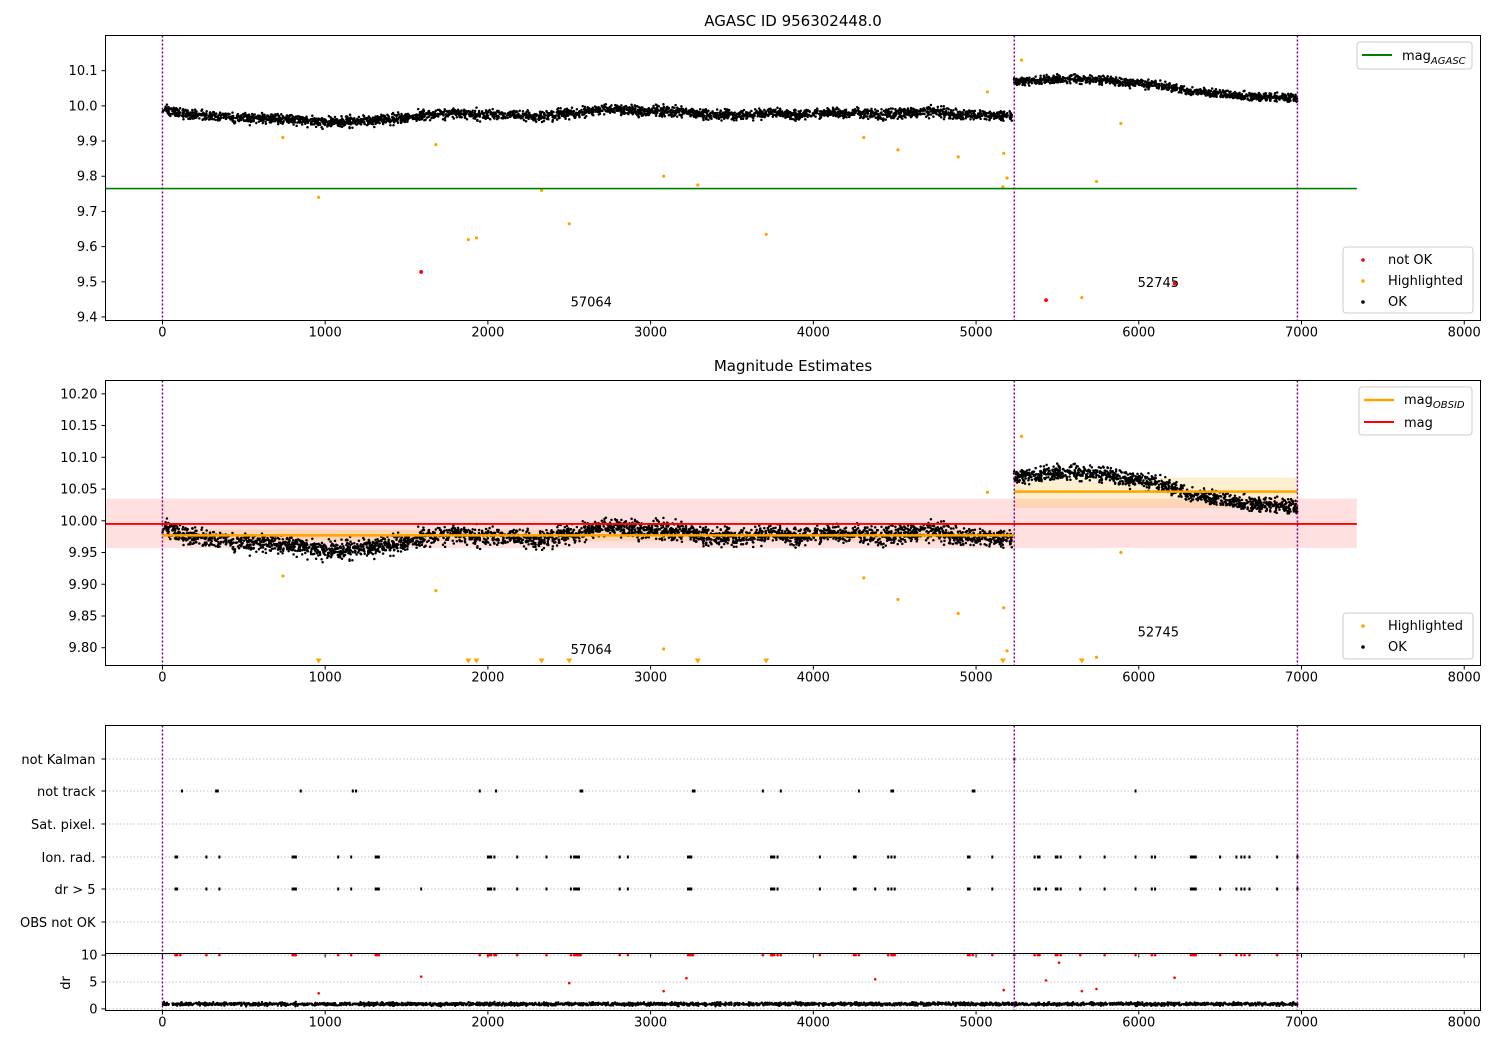 Image resolution: width=1500 pixels, height=1050 pixels. Describe the element at coordinates (325, 333) in the screenshot. I see `x-tick-label: 1000` at that location.